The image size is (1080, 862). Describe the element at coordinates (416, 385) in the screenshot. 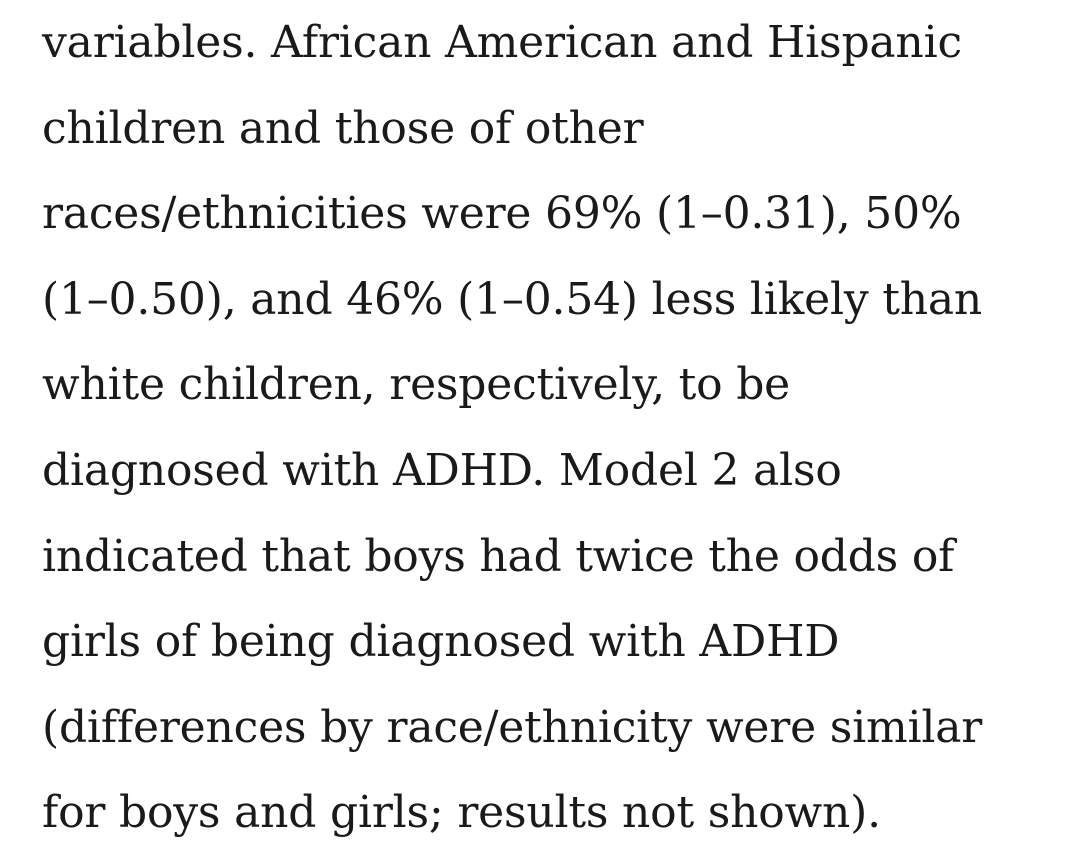

I see `text-line: white children, respectively, to be` at that location.